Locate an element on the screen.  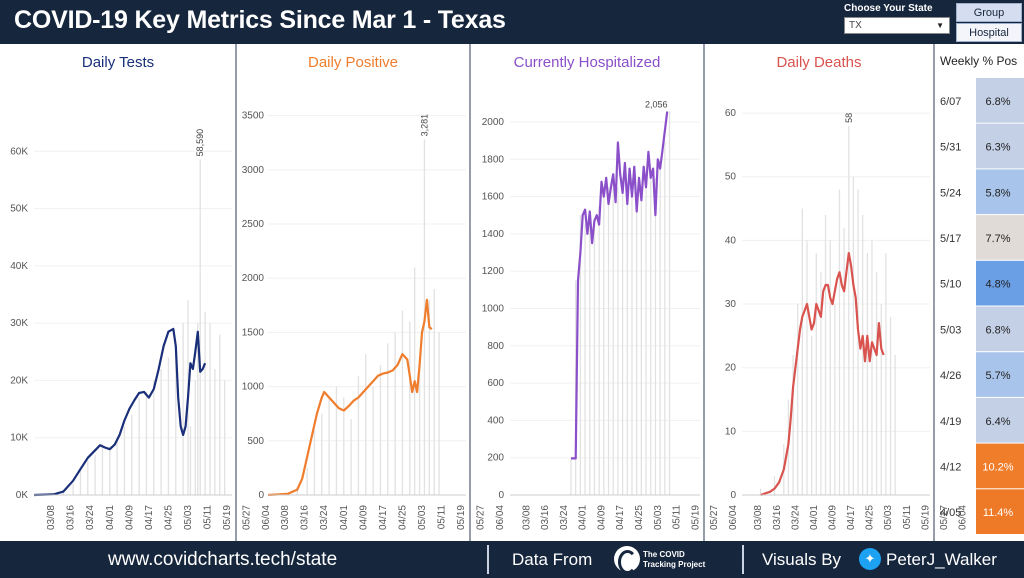
twitter-icon: ✦ is located at coordinates (870, 559).